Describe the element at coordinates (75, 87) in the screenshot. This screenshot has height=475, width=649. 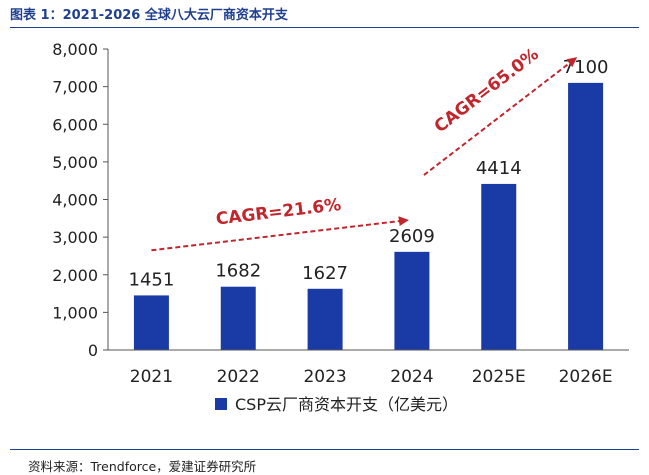
I see `y-tick-label: 7,000` at that location.